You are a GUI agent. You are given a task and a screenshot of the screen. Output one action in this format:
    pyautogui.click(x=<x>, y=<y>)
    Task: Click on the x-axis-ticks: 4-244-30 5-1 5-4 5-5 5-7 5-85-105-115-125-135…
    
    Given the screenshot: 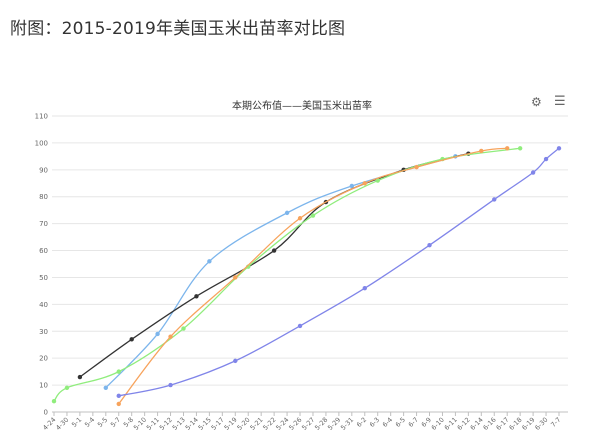 What is the action you would take?
    pyautogui.click(x=301, y=421)
    